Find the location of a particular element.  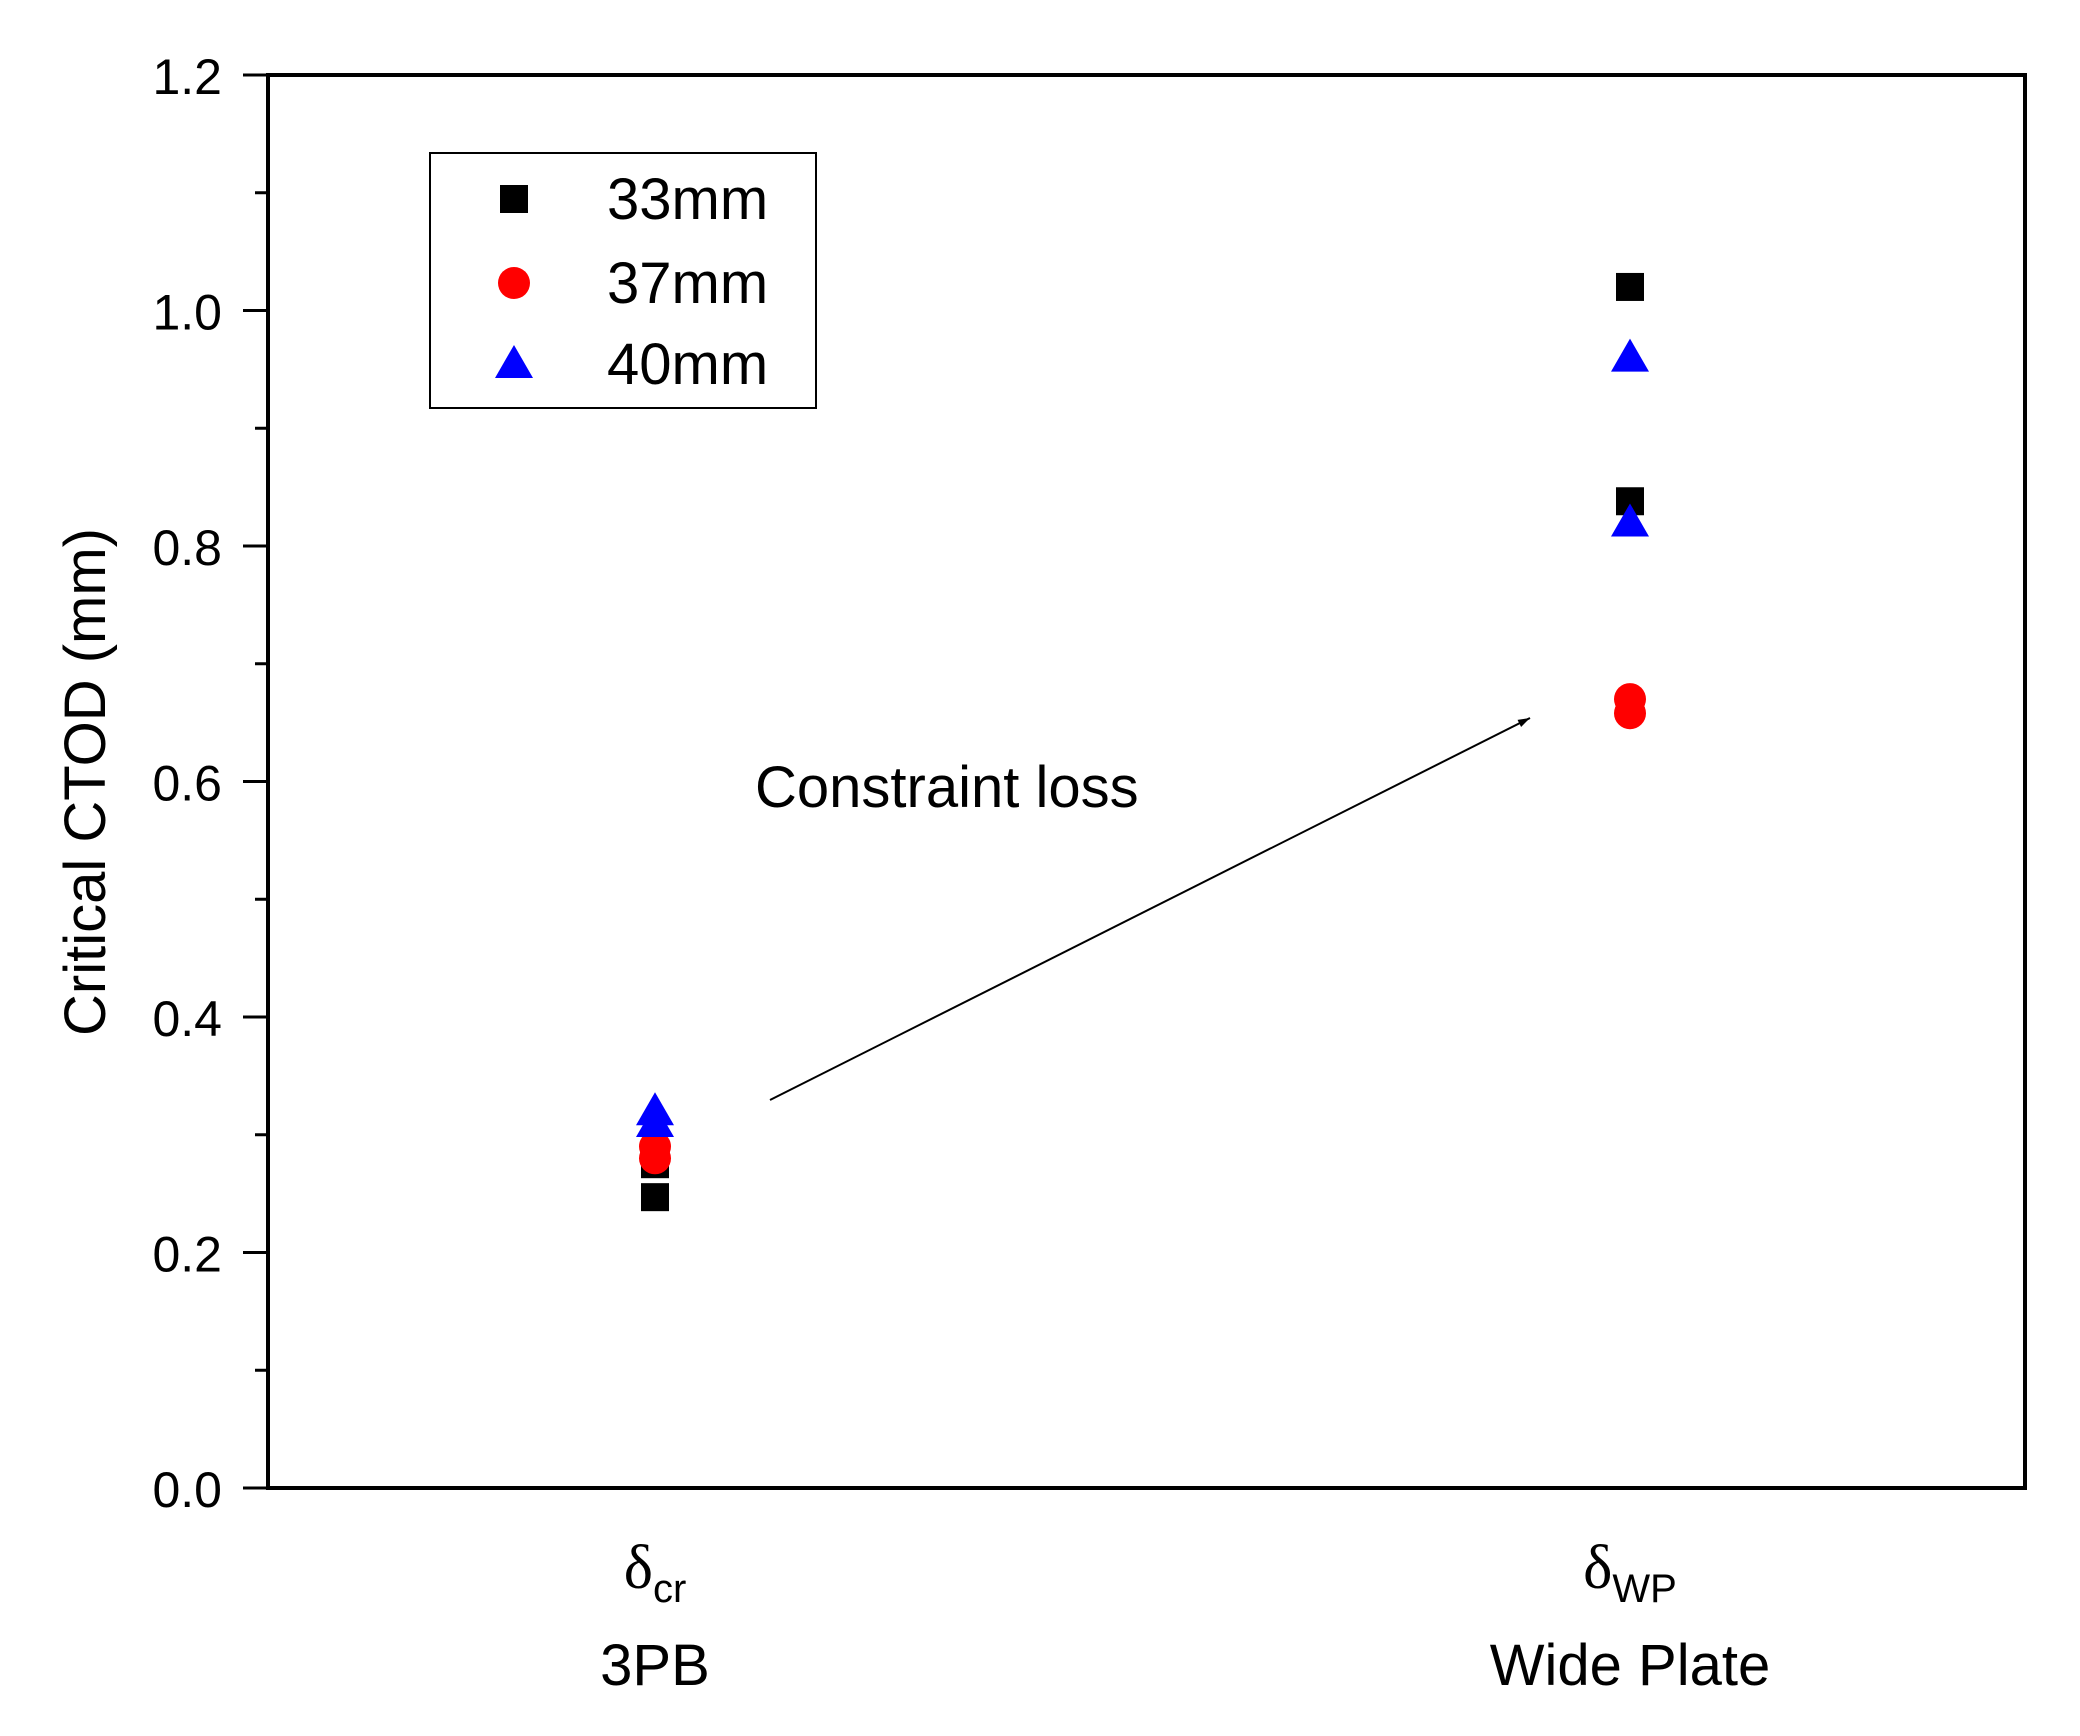

legend-label: 37mm is located at coordinates (687, 283).